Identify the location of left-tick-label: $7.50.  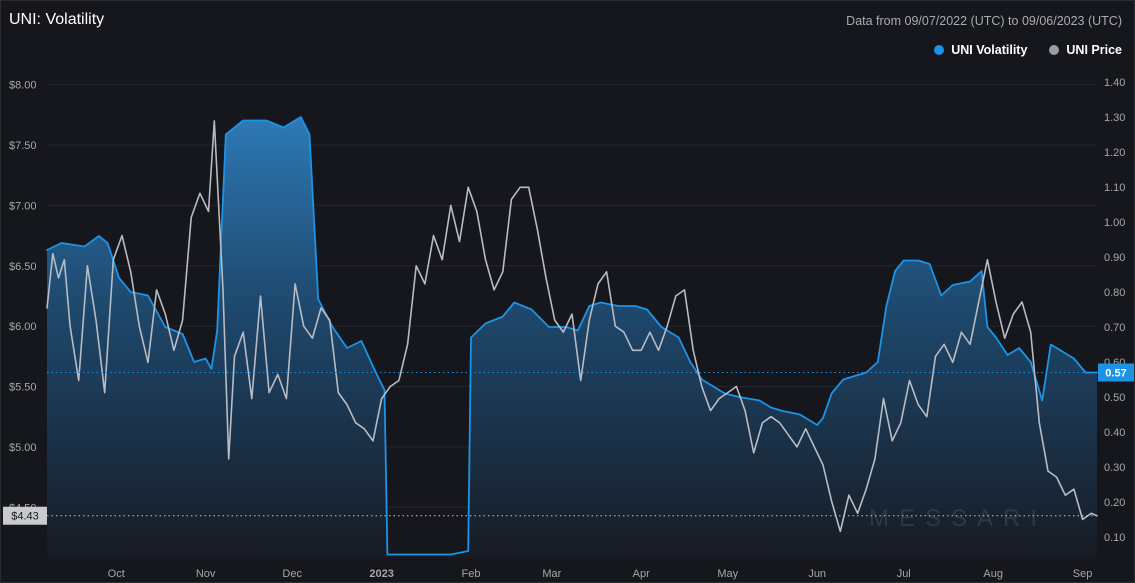
(23, 146).